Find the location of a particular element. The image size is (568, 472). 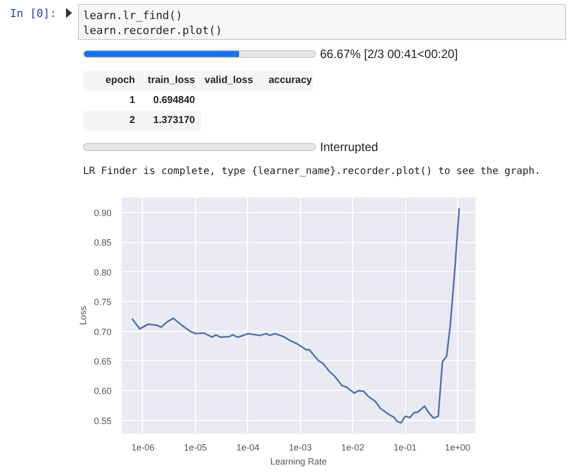

text: accuracy is located at coordinates (290, 81).